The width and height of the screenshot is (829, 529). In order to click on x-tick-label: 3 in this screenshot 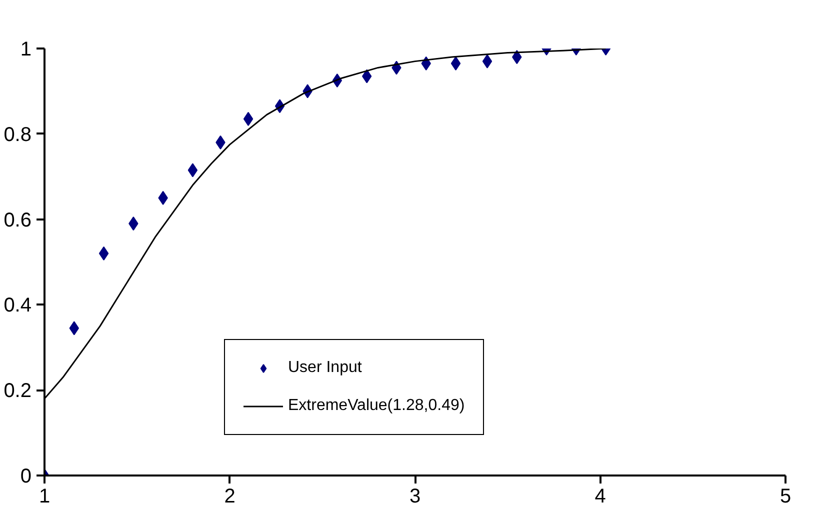, I will do `click(415, 497)`.